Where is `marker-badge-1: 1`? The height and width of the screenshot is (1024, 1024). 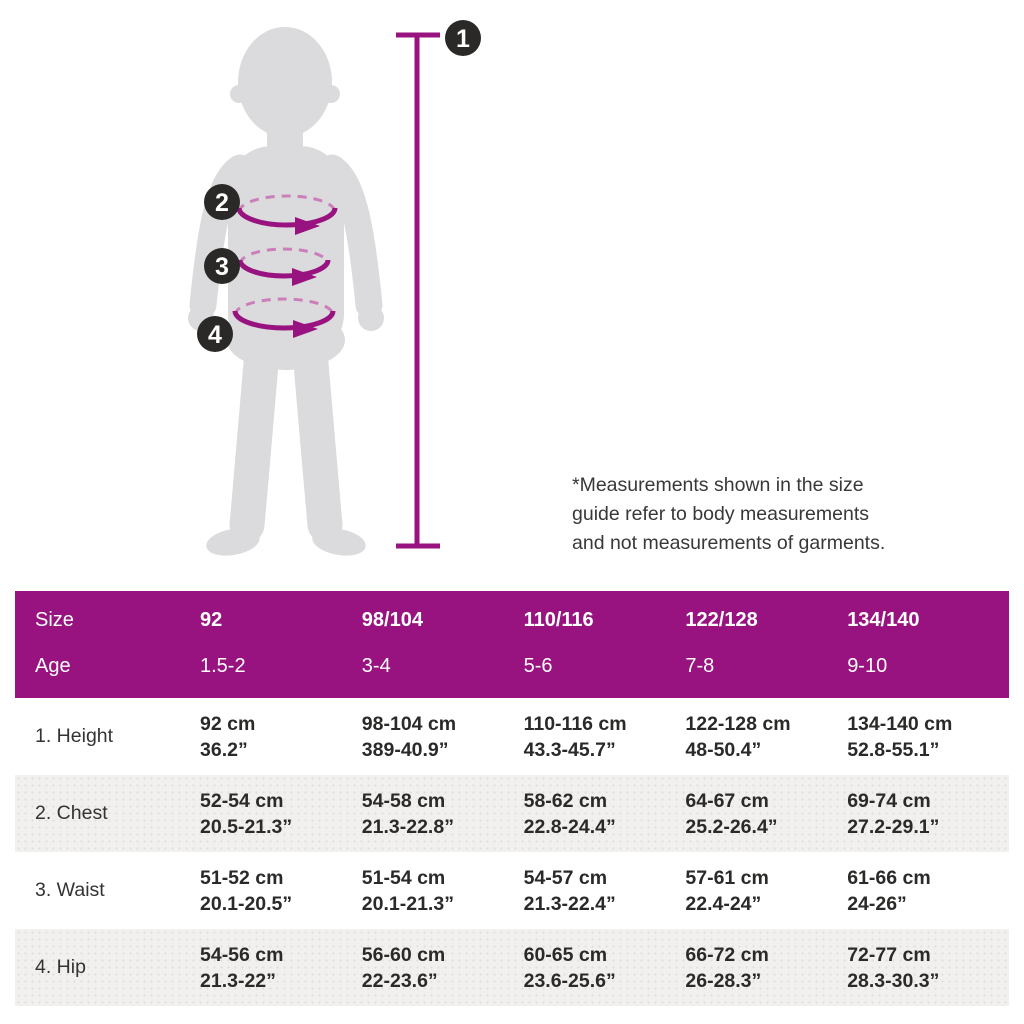 marker-badge-1: 1 is located at coordinates (463, 38).